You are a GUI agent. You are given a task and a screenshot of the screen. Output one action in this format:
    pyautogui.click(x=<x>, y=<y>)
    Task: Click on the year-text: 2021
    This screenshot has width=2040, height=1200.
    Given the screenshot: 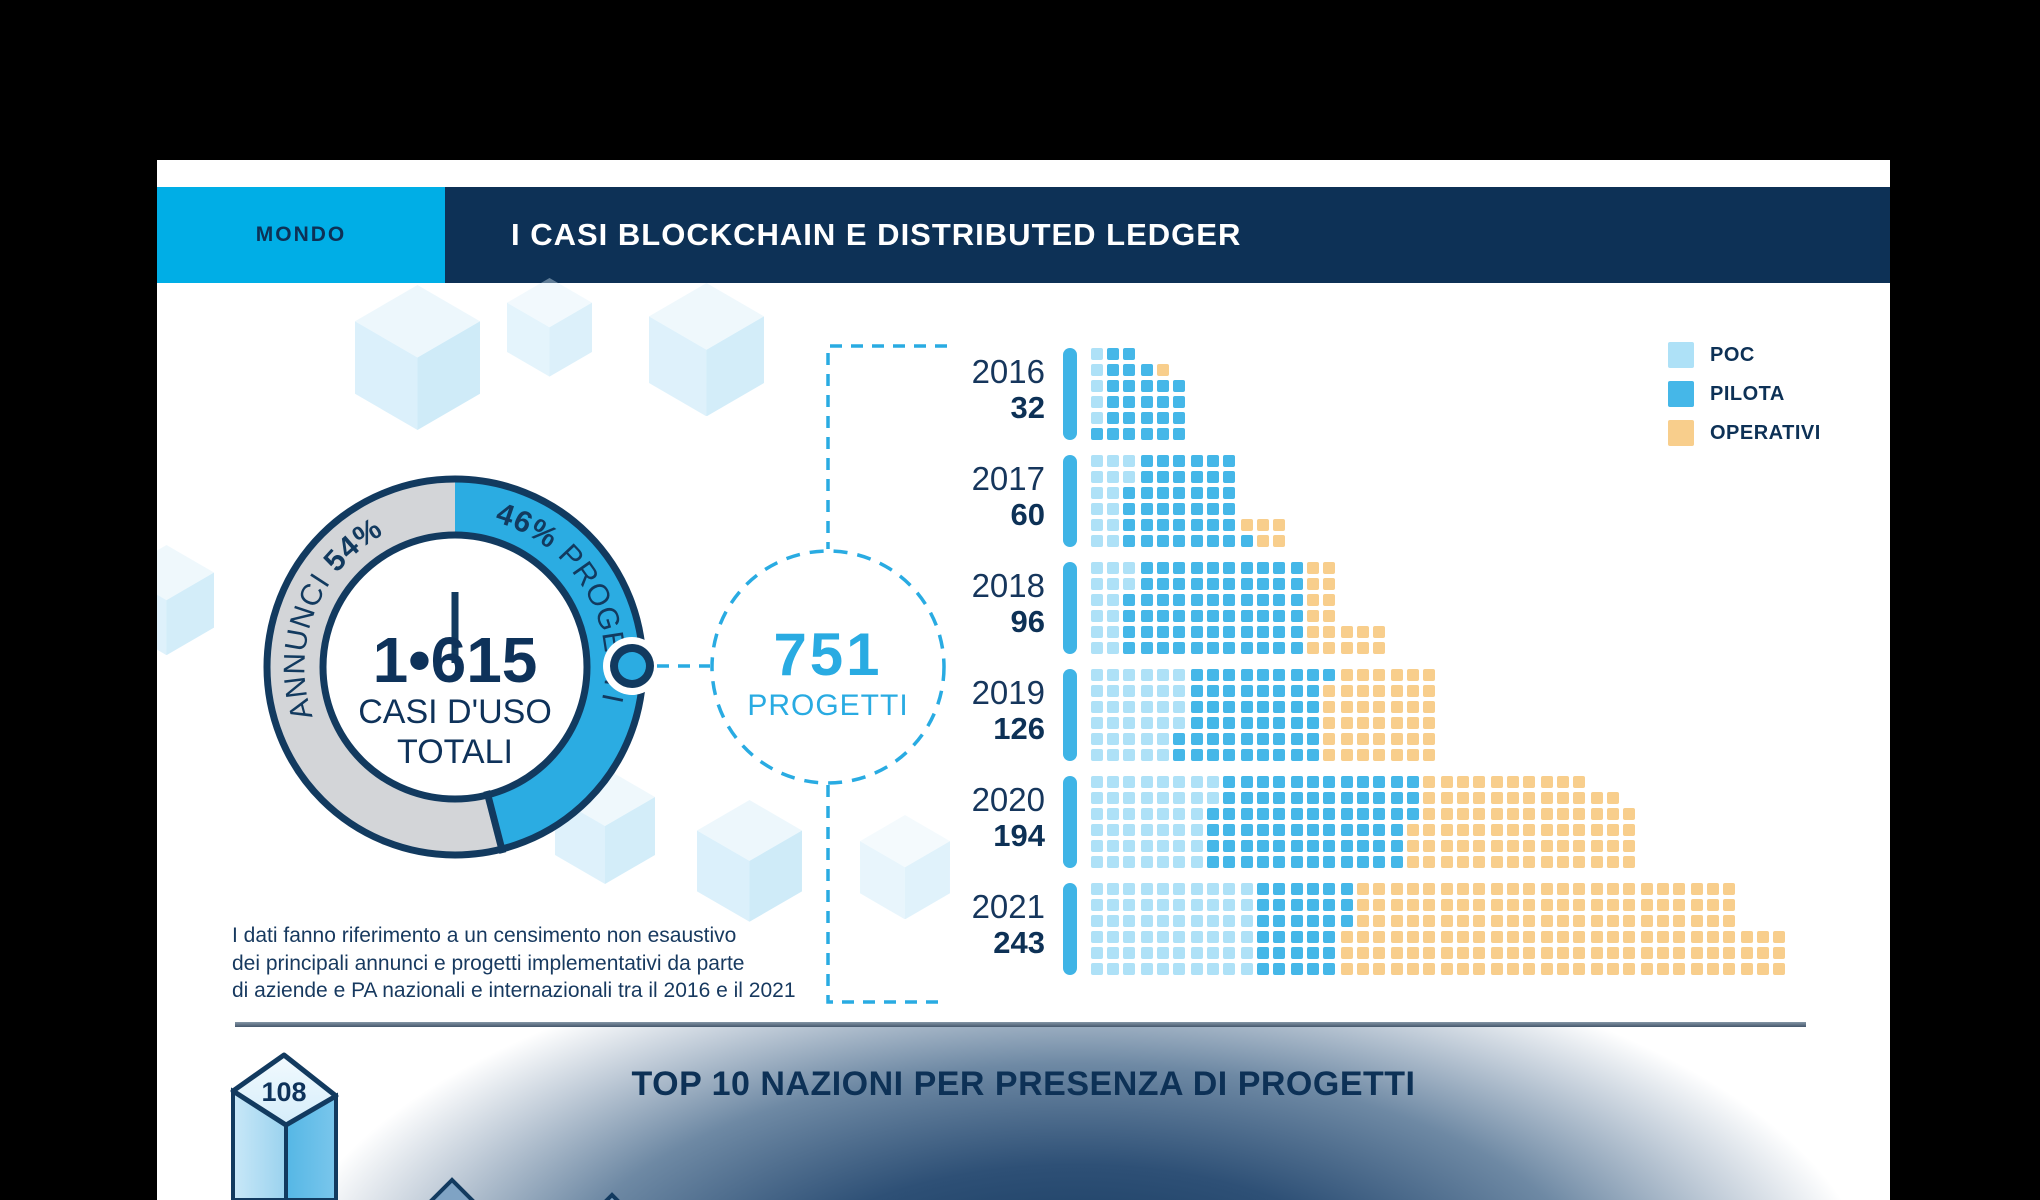 What is the action you would take?
    pyautogui.click(x=1008, y=906)
    